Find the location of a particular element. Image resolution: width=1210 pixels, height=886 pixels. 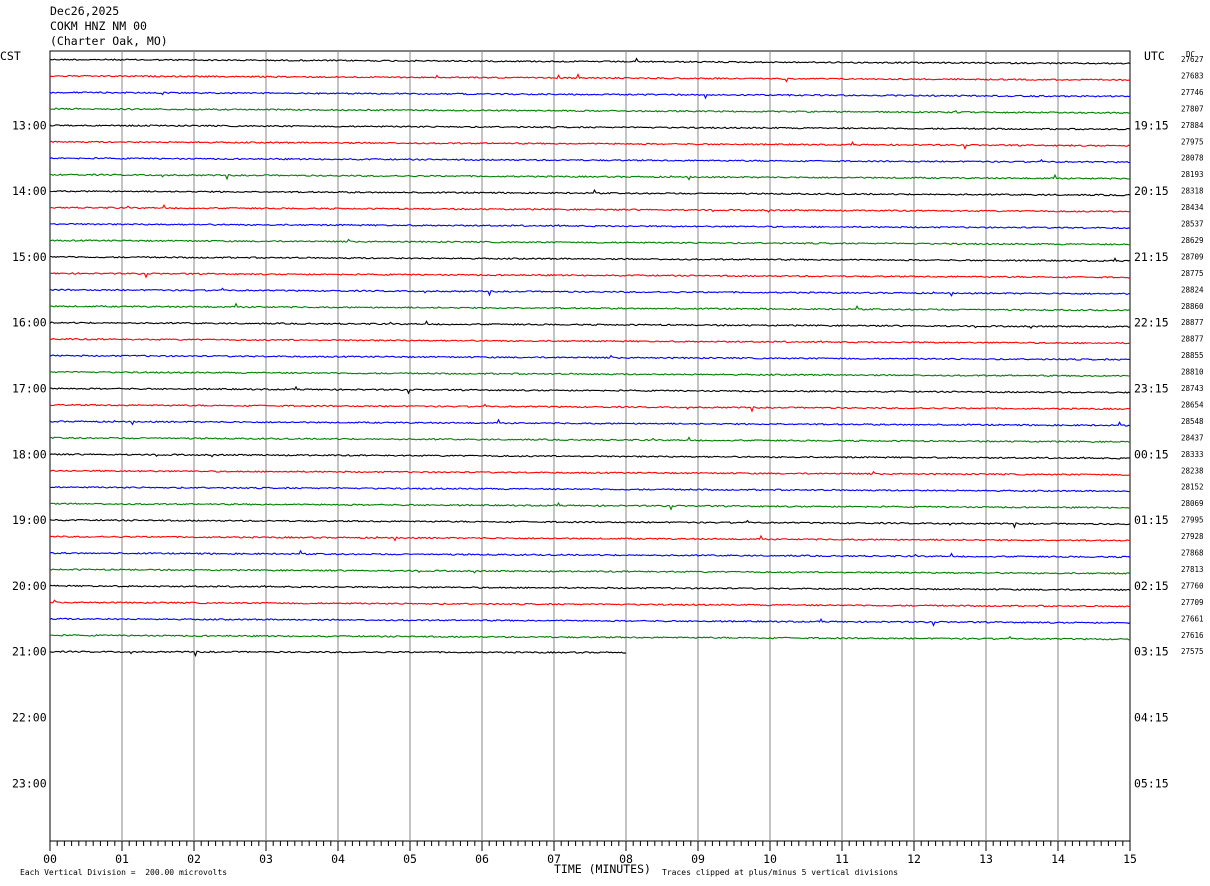

cst-hour-label: 17:00 is located at coordinates (29, 389).